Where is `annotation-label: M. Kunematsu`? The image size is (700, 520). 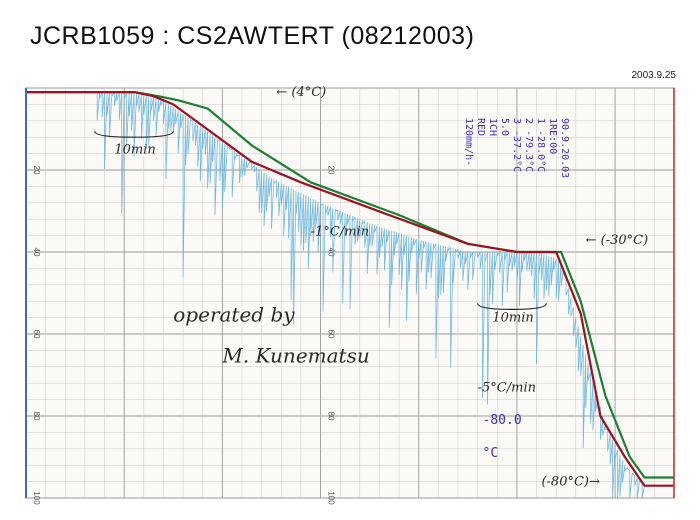
annotation-label: M. Kunematsu is located at coordinates (295, 356).